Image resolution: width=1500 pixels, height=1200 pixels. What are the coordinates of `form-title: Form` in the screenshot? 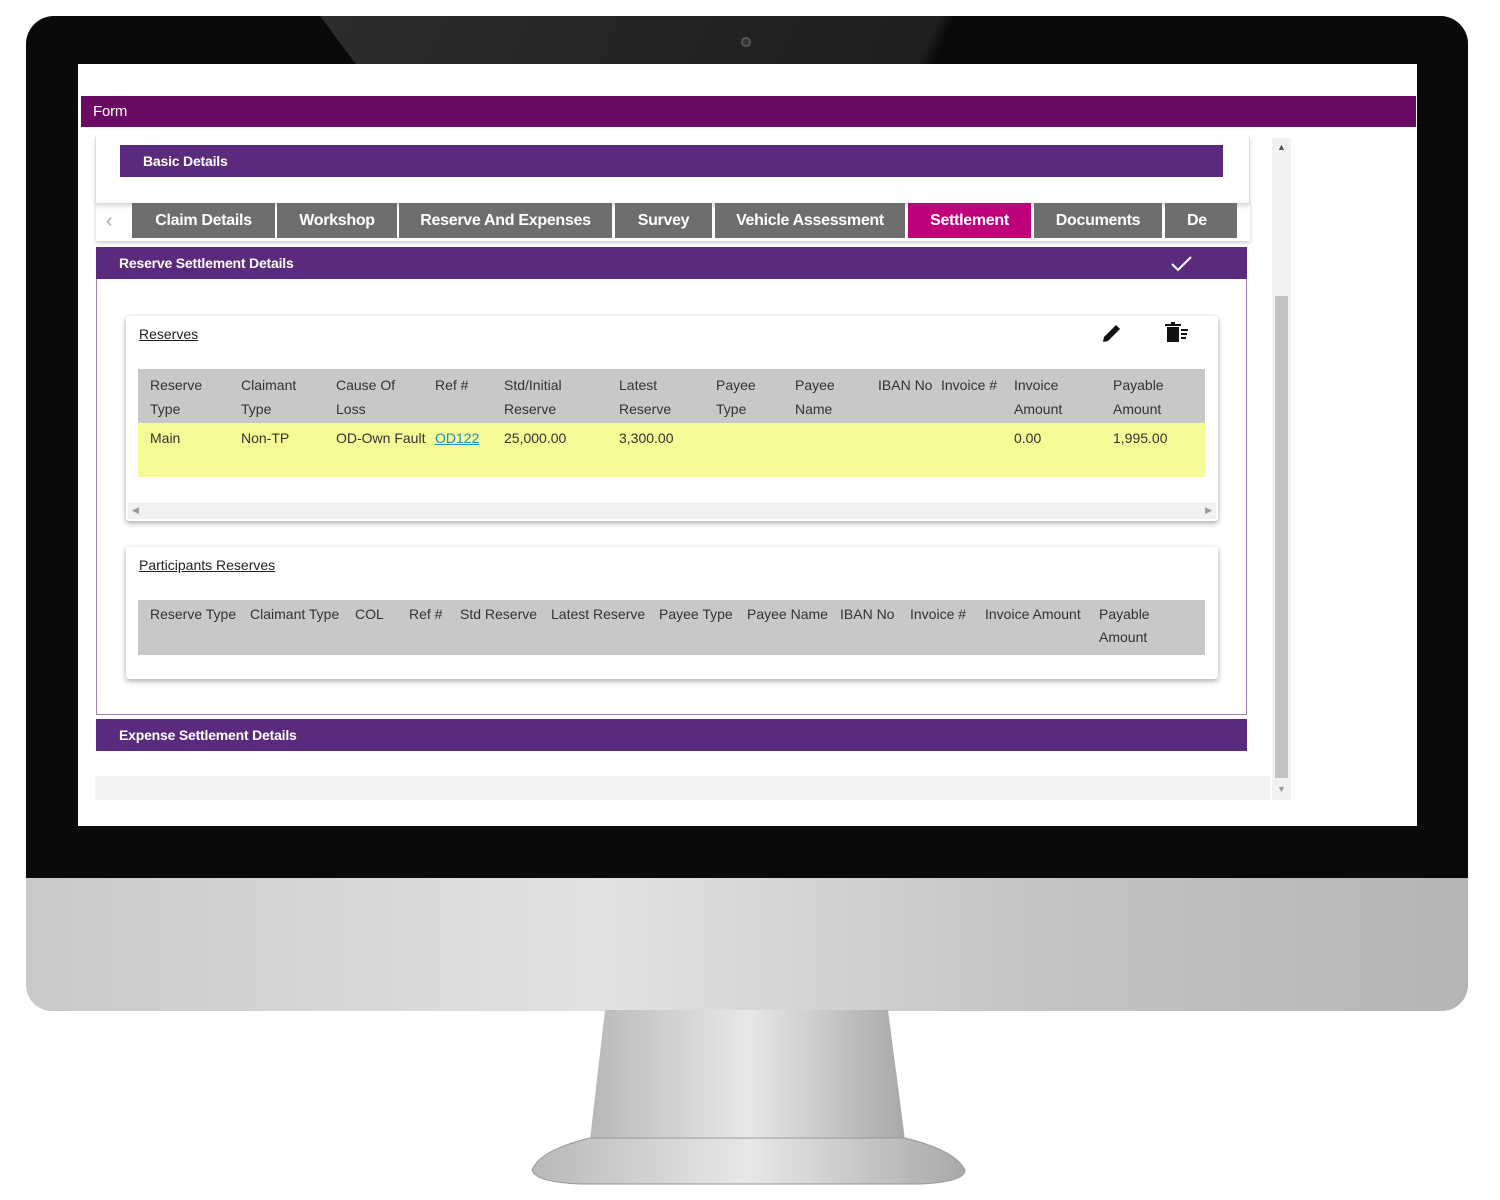 It's located at (110, 111).